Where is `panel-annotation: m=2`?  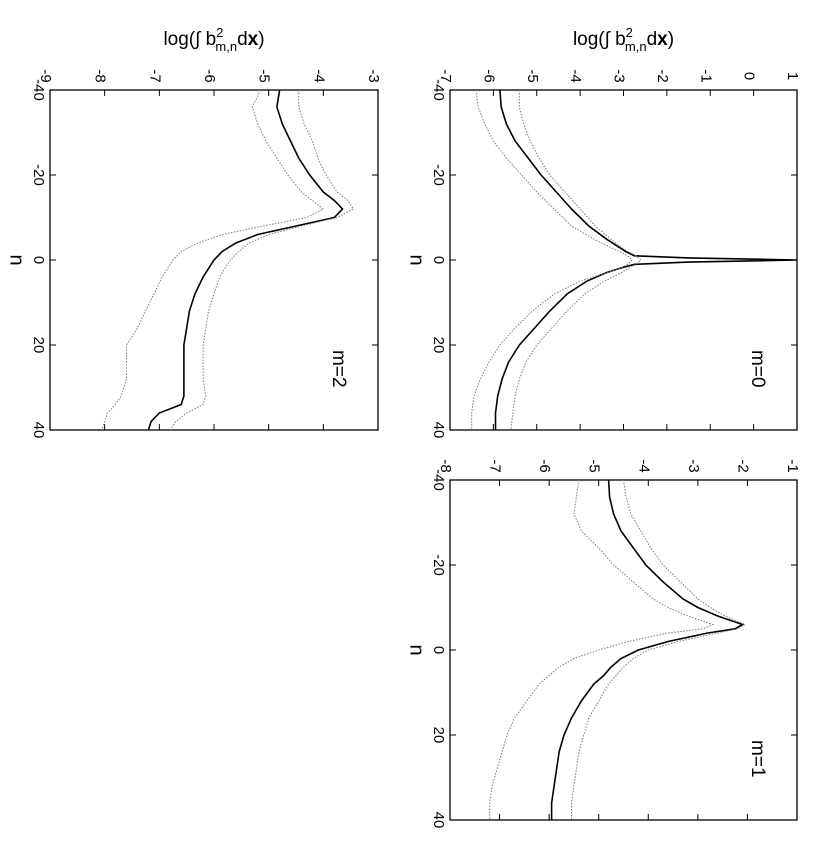
panel-annotation: m=2 is located at coordinates (338, 369).